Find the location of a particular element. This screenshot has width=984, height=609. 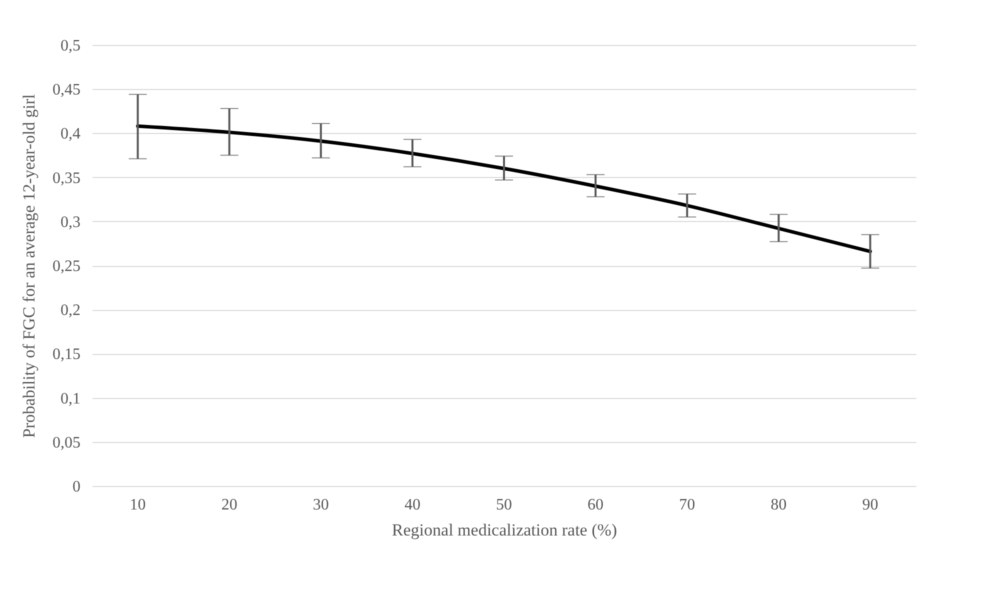

x-tick-label: 50 is located at coordinates (504, 505).